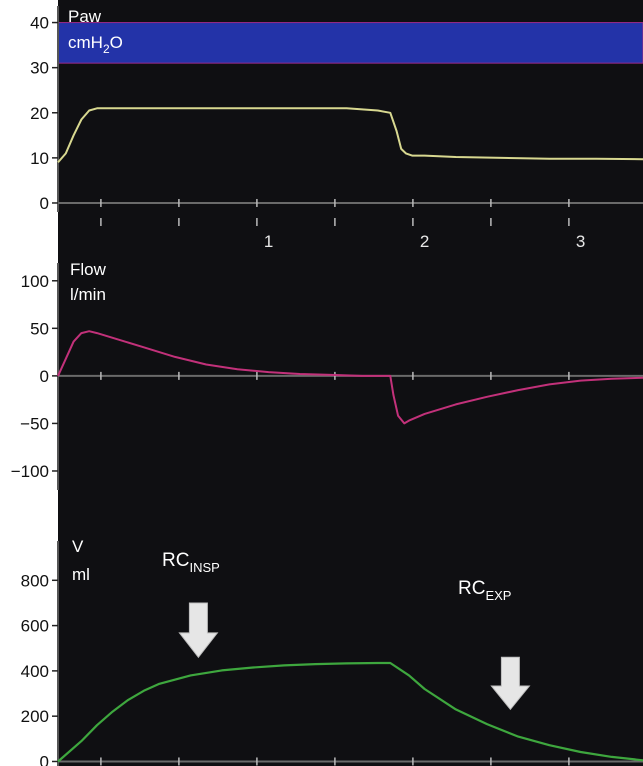  Describe the element at coordinates (44, 203) in the screenshot. I see `pressure-y-tick-label: 0` at that location.